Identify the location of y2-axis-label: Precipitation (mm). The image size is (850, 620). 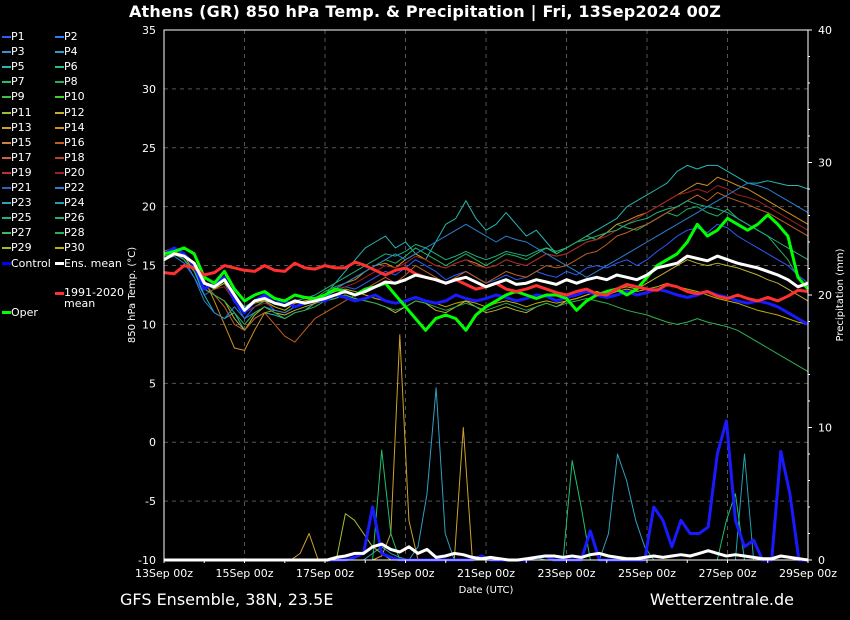
(840, 294).